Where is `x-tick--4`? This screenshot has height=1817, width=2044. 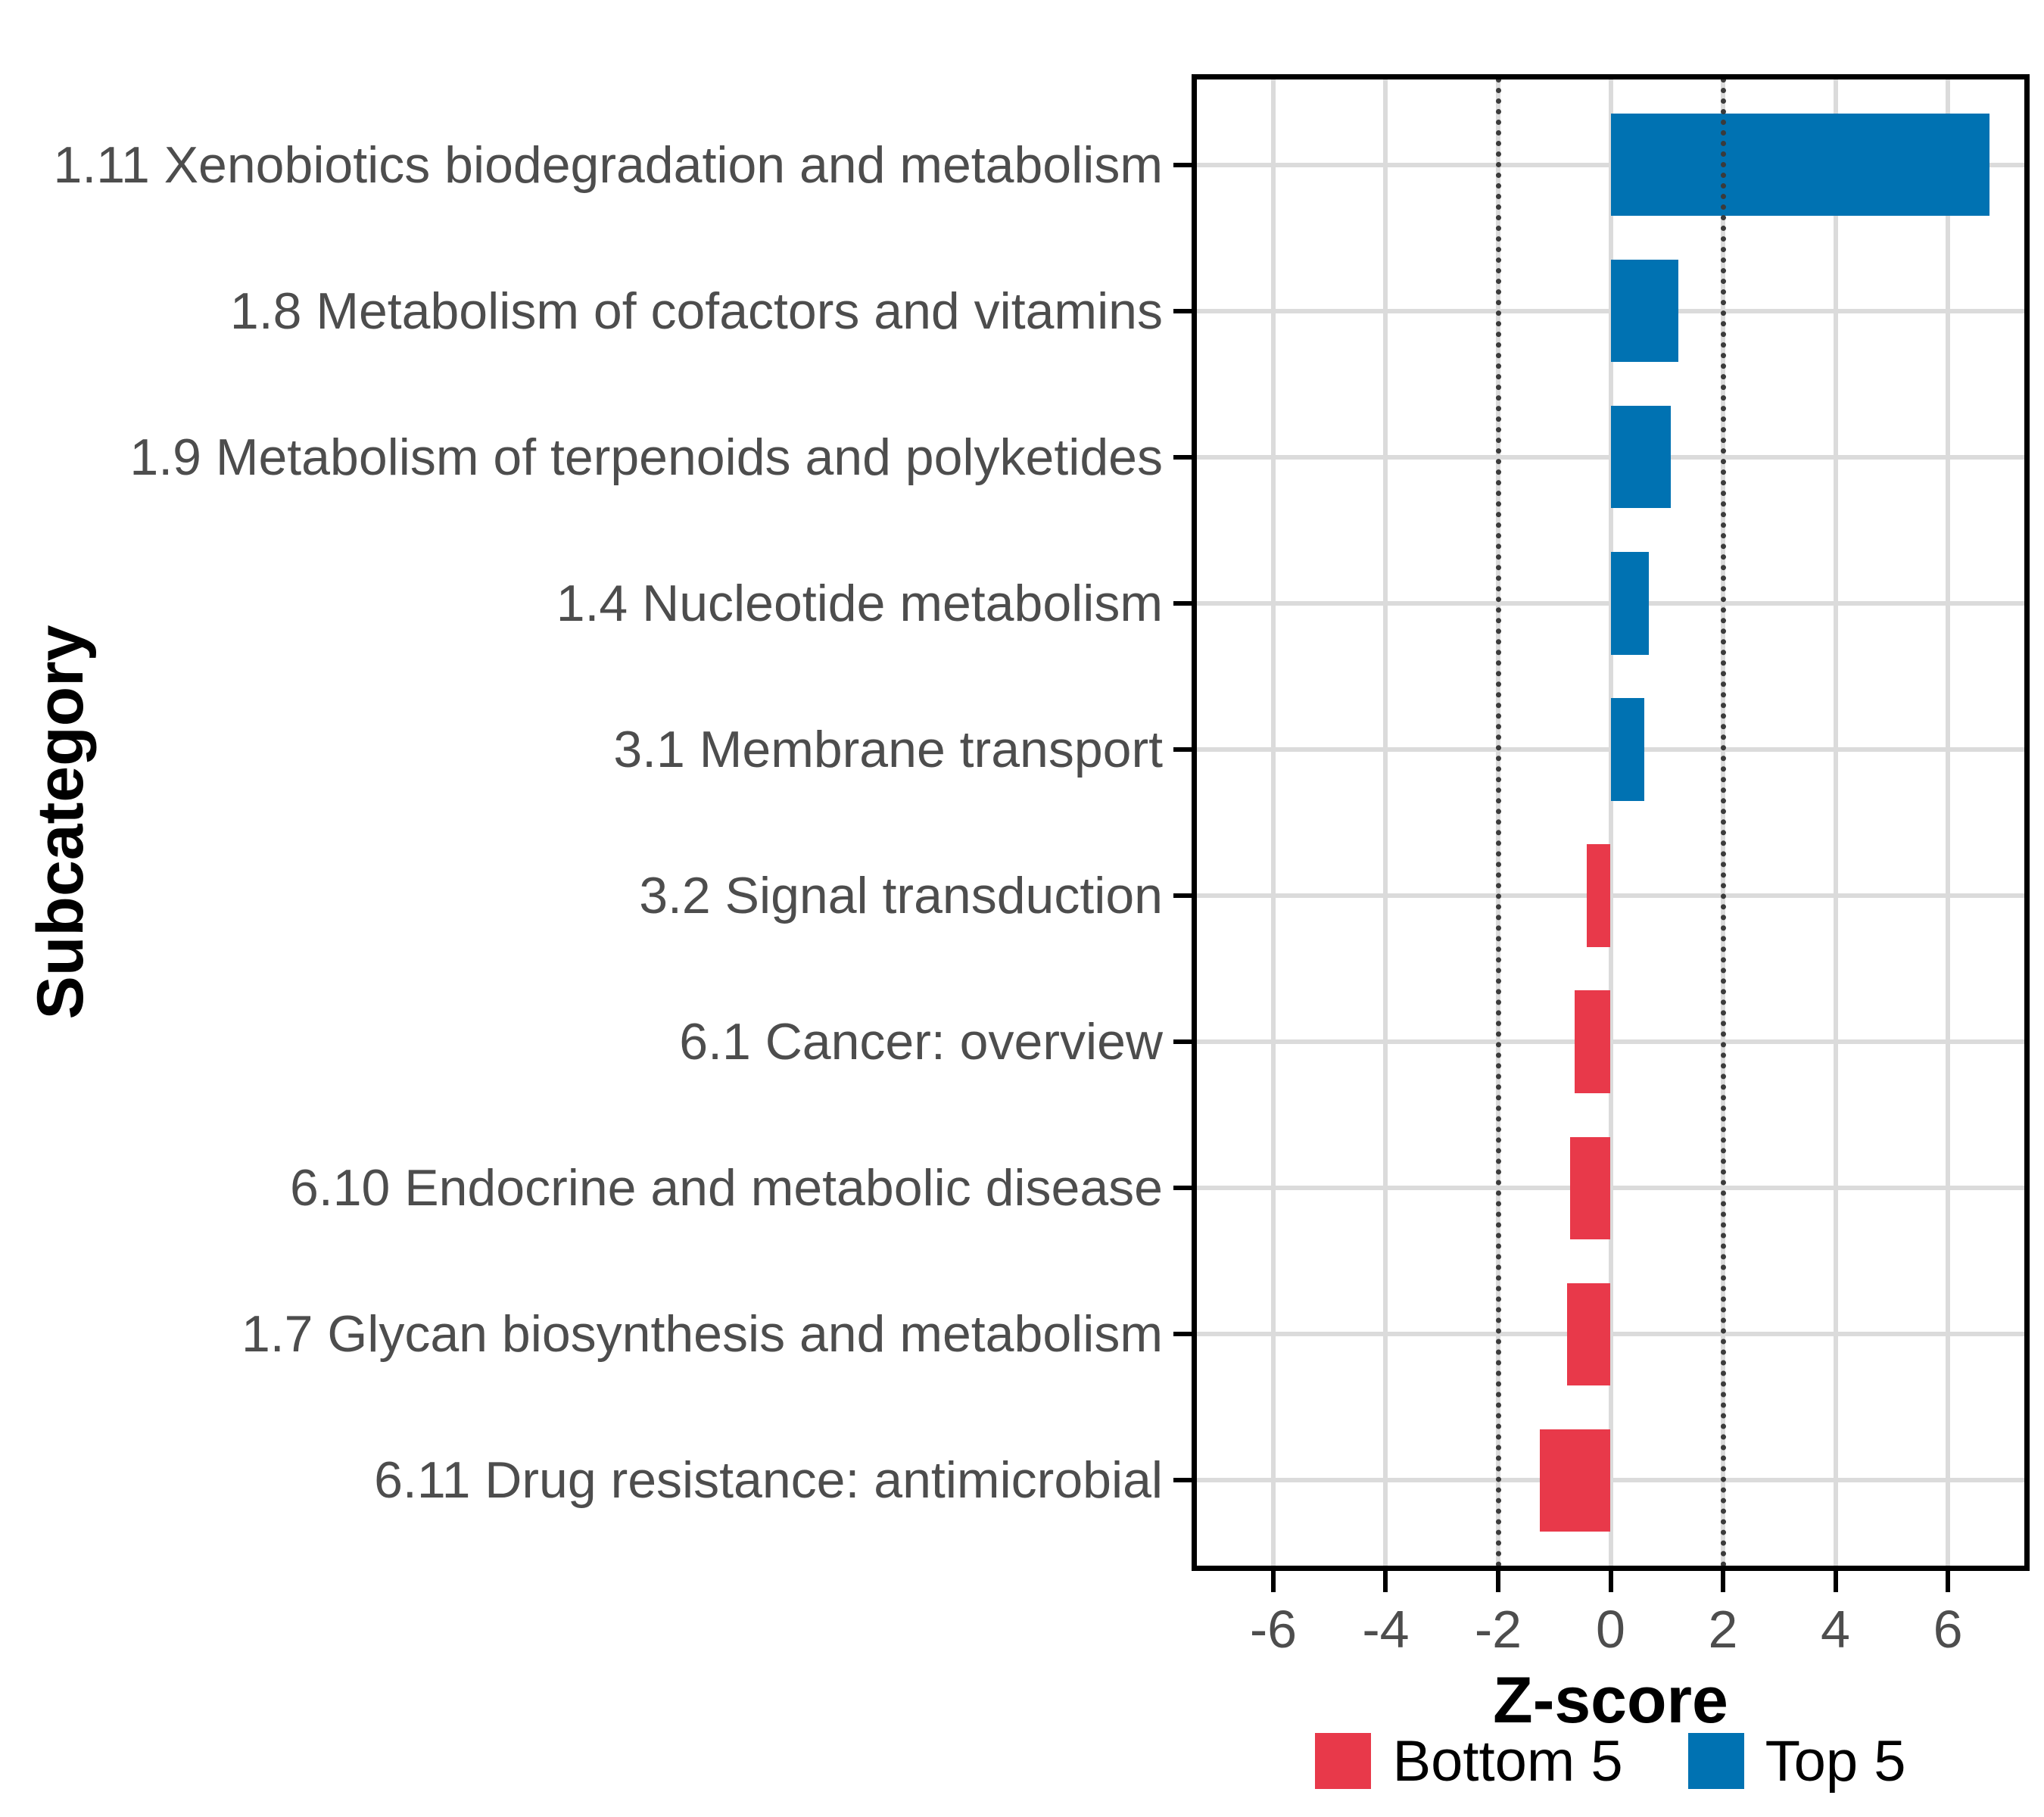
x-tick--4 is located at coordinates (1385, 1581).